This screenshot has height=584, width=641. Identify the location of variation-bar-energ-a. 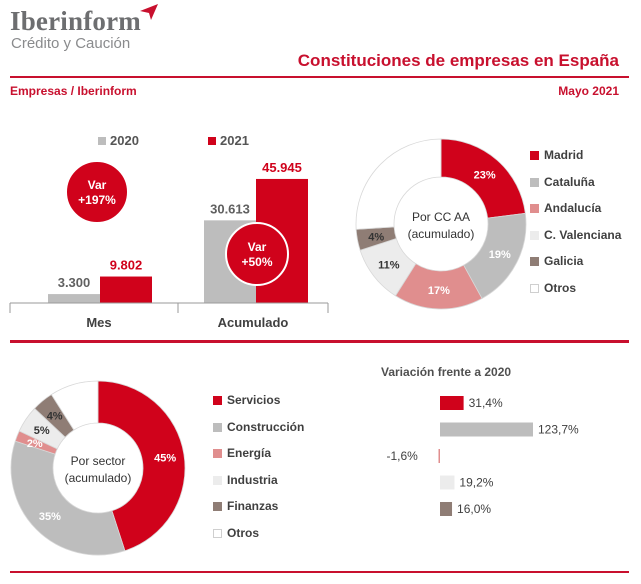
(439, 456).